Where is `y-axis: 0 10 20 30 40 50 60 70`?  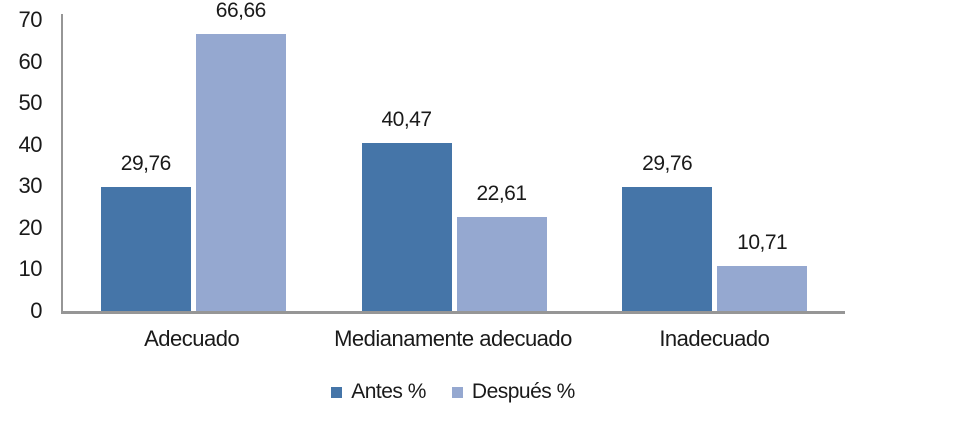 y-axis: 0 10 20 30 40 50 60 70 is located at coordinates (22, 165).